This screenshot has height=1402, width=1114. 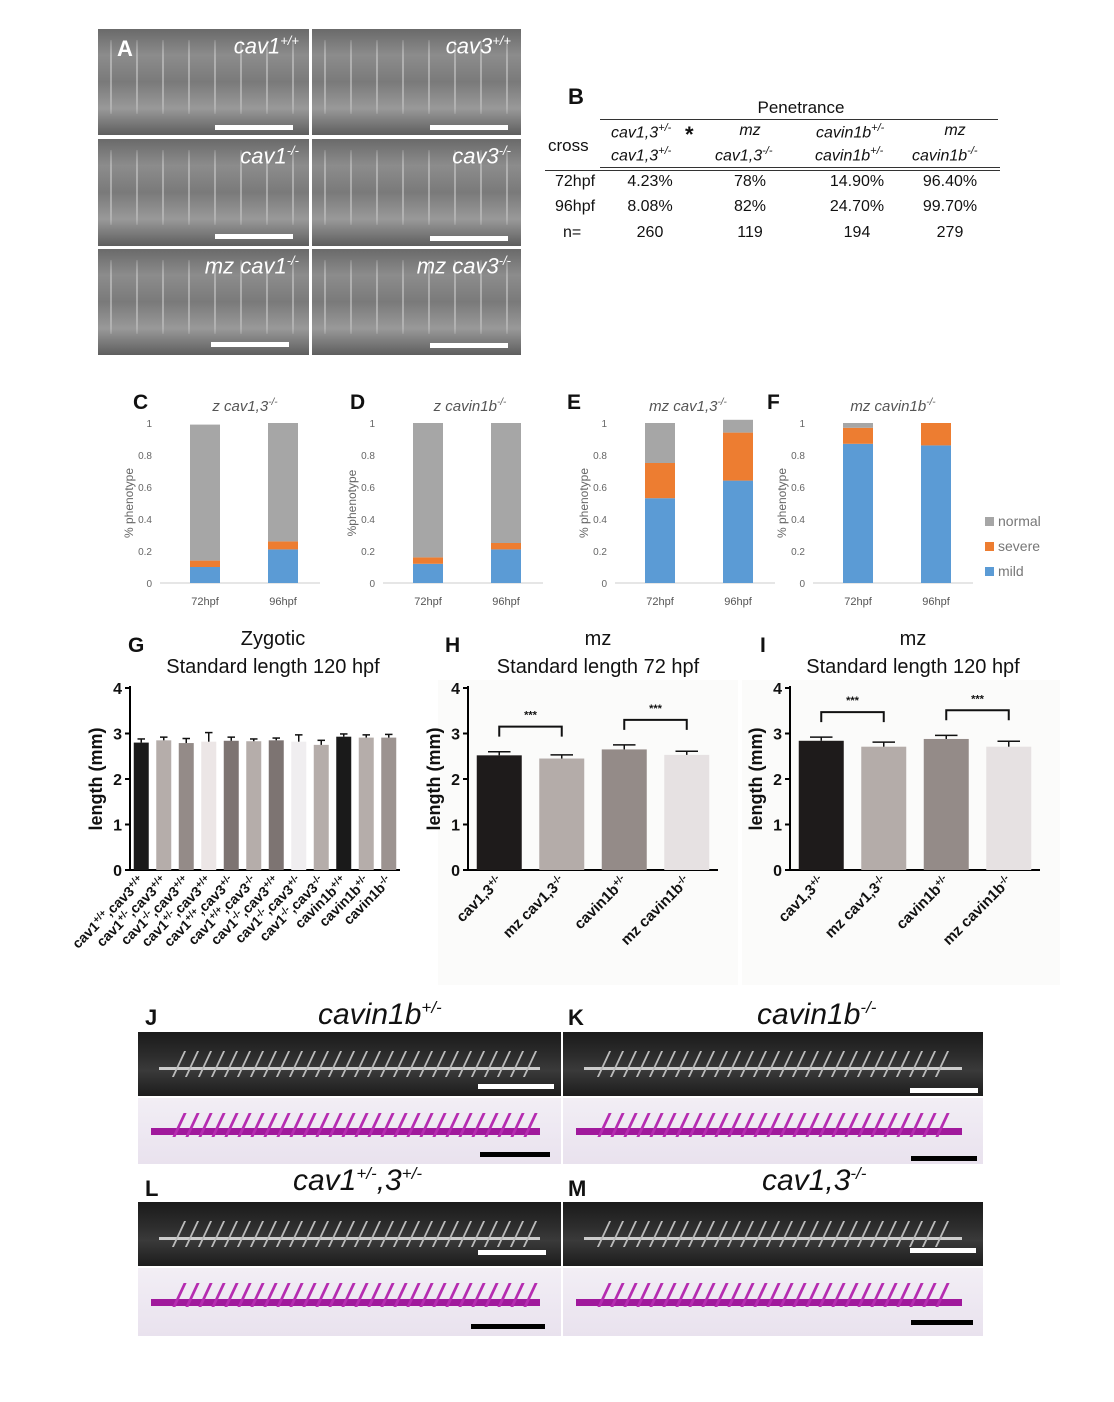 What do you see at coordinates (950, 206) in the screenshot?
I see `table-cell: 99.70%` at bounding box center [950, 206].